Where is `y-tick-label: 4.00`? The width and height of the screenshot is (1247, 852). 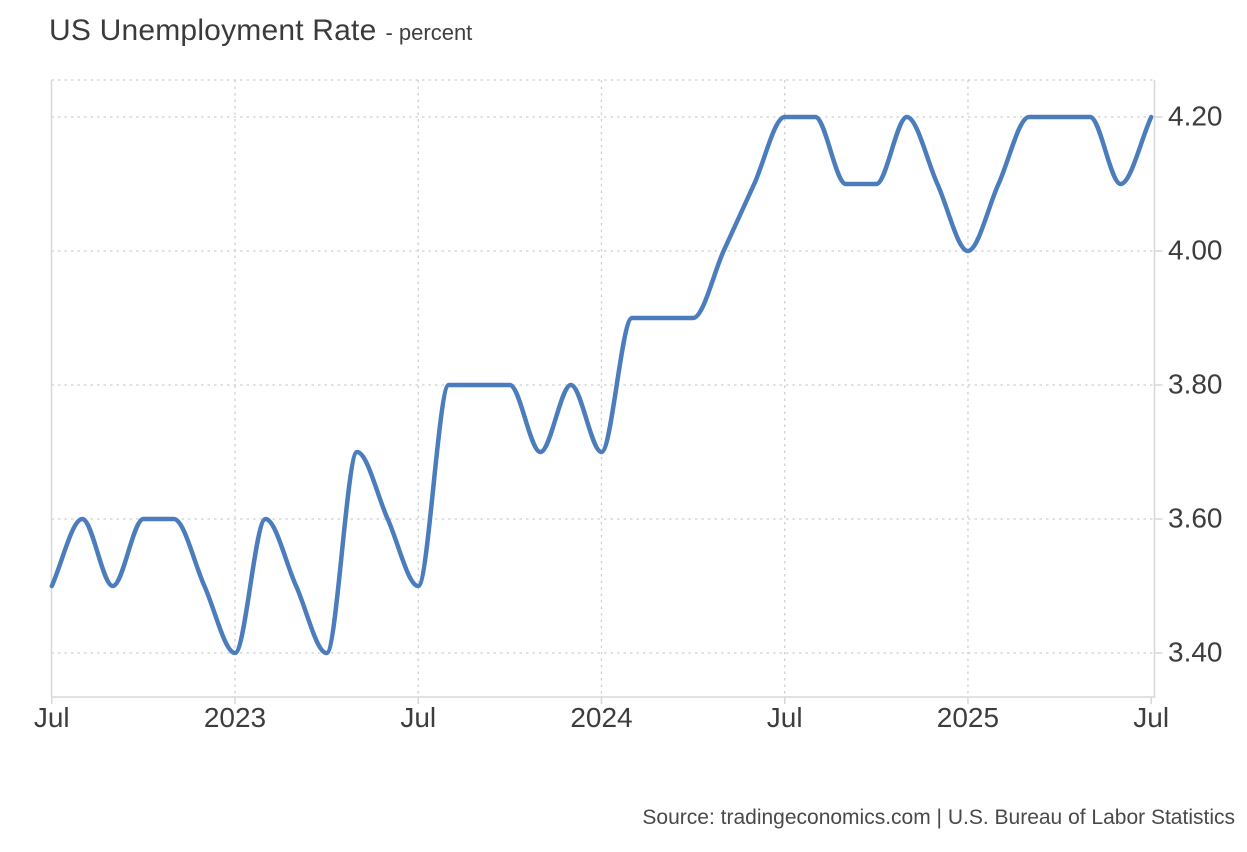 y-tick-label: 4.00 is located at coordinates (1195, 250).